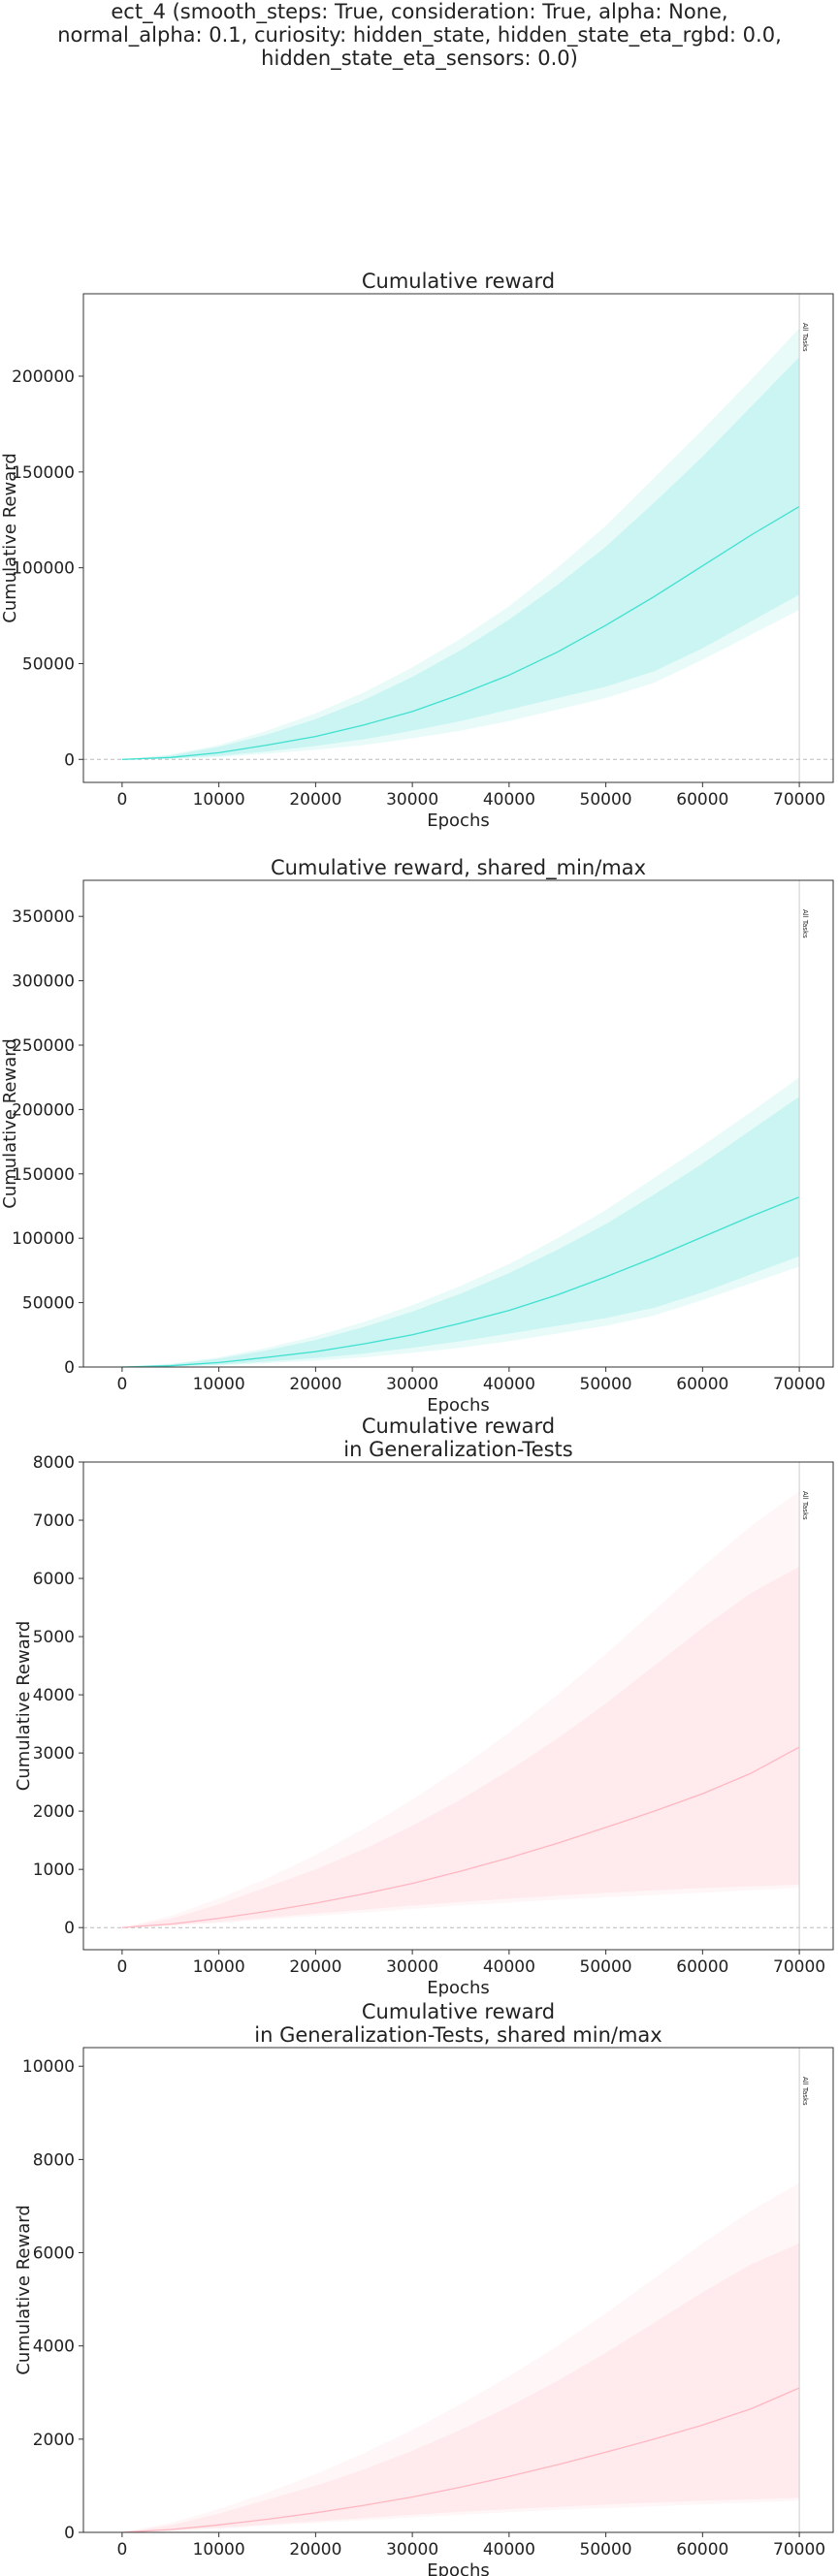 The image size is (839, 2576). Describe the element at coordinates (43, 917) in the screenshot. I see `y-tick-label: 350000` at that location.